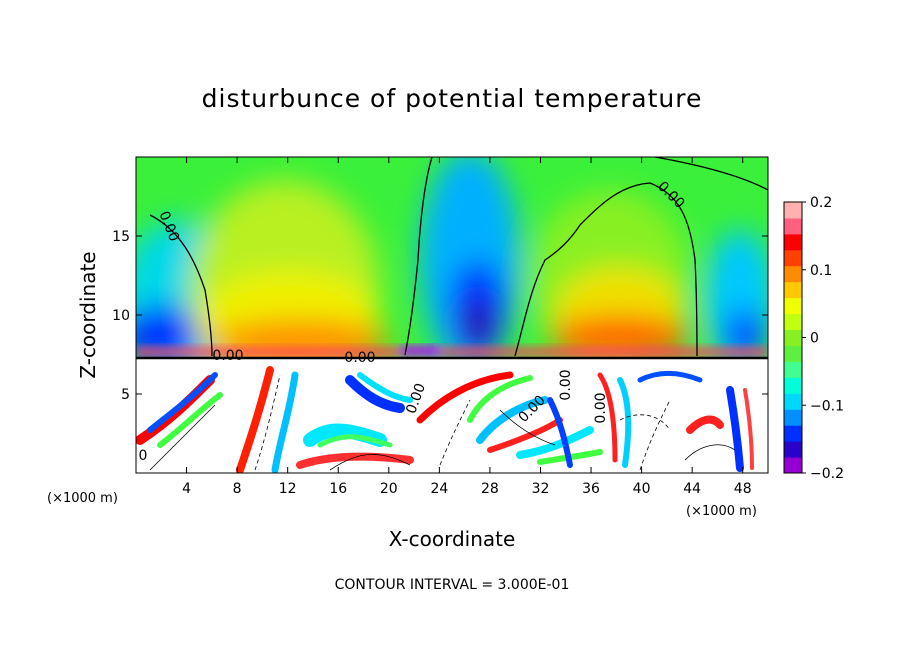 The image size is (904, 654). I want to click on colorbar-tick-label: 0, so click(814, 339).